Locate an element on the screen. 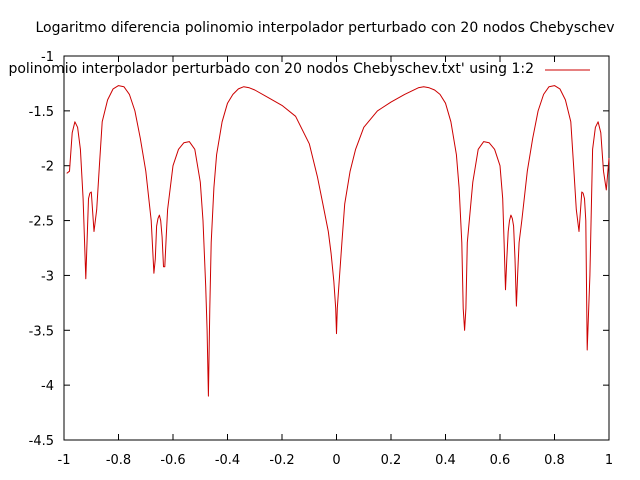 Image resolution: width=640 pixels, height=480 pixels. y-tick-label: -3 is located at coordinates (47, 276).